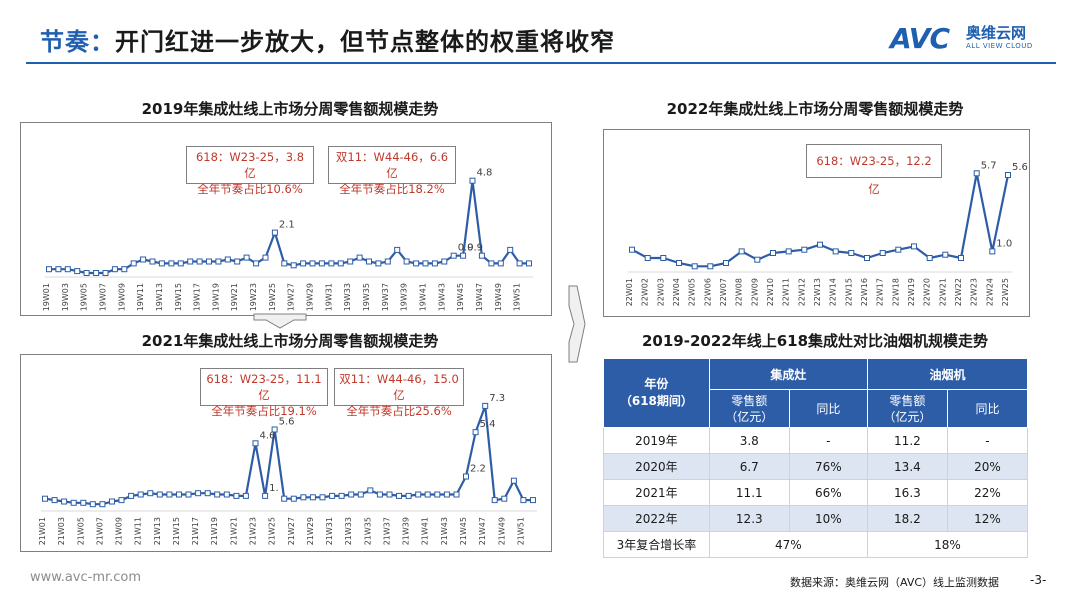 This screenshot has height=608, width=1080. Describe the element at coordinates (253, 297) in the screenshot. I see `x-tick-label: 19W23` at that location.